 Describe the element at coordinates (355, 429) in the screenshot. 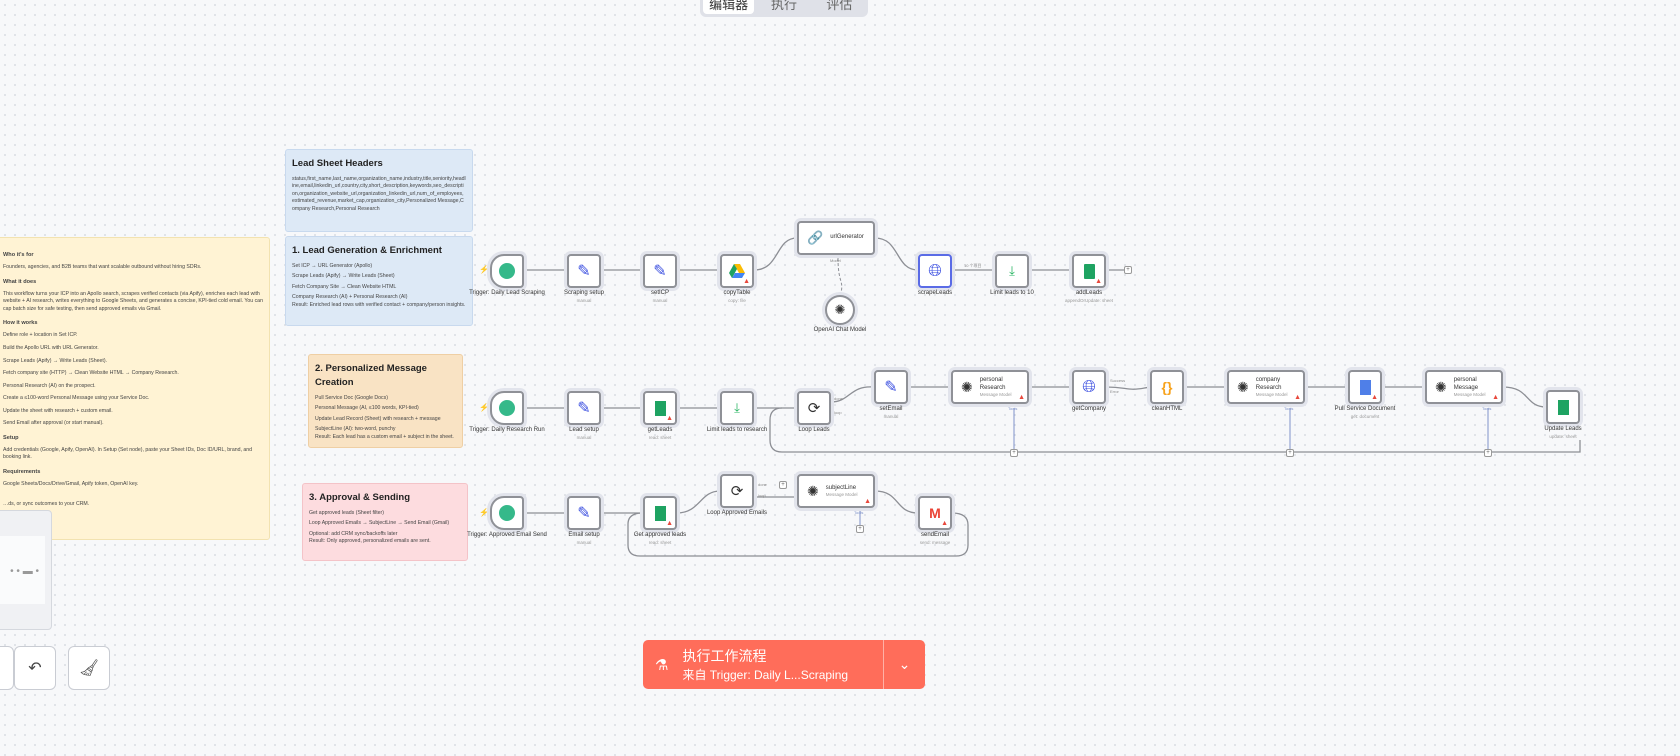

I see `sticky-text: SubjectLine (AI): two-word, punchy` at that location.